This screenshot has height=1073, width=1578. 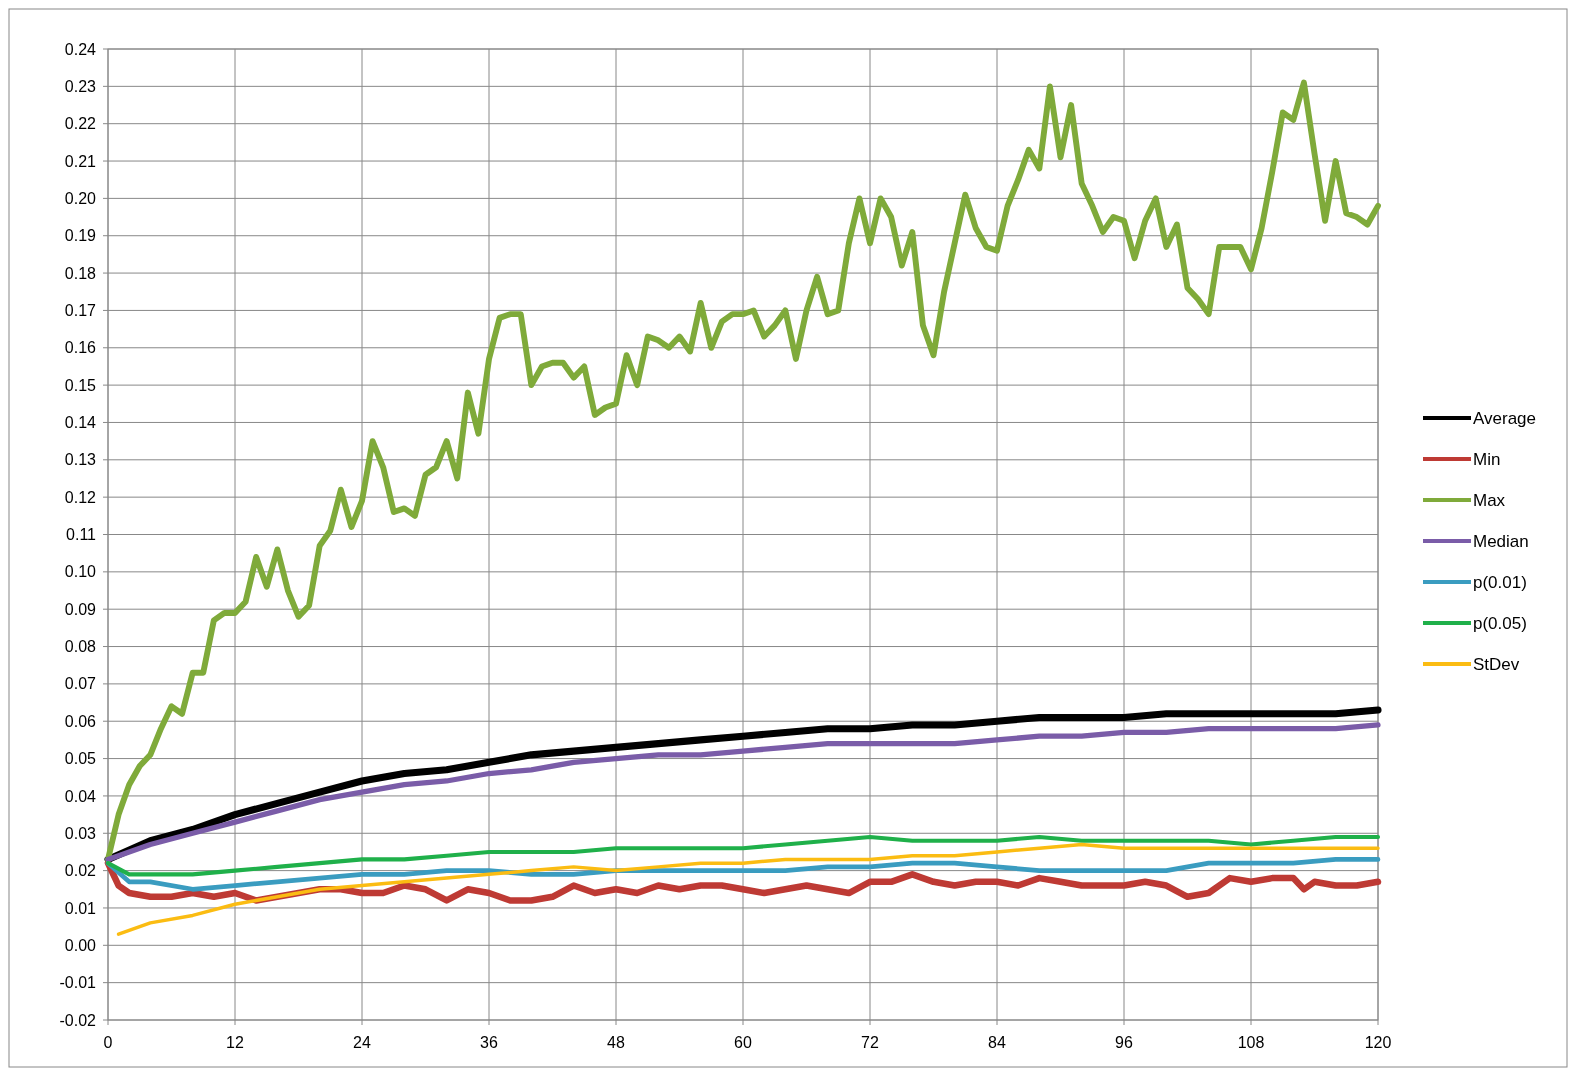 I want to click on y-tick-label: 0.04, so click(x=80, y=796).